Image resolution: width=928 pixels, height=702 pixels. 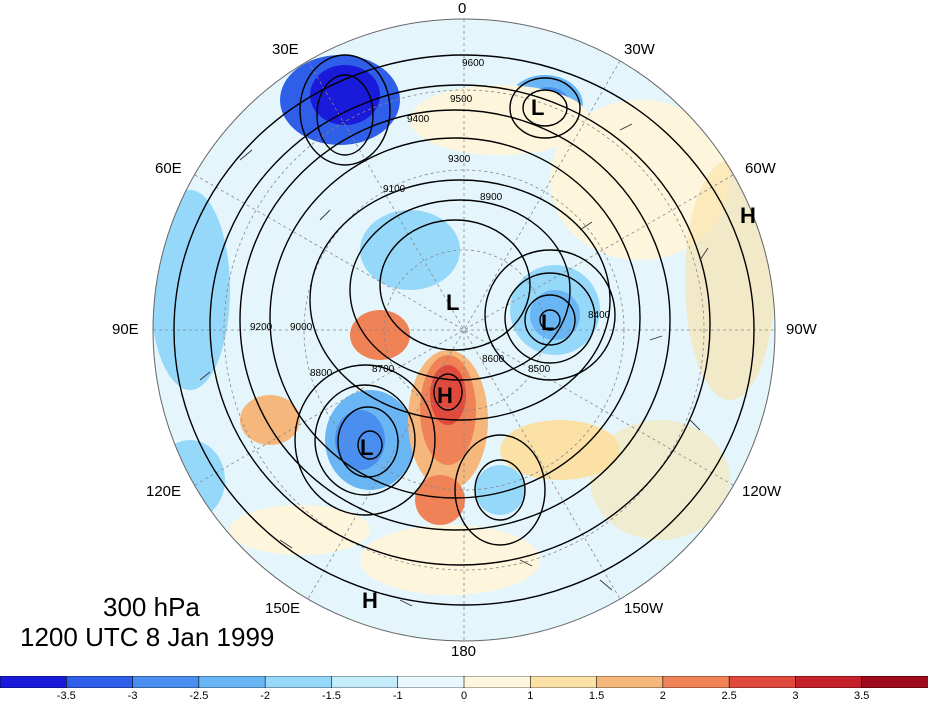 I want to click on contour-label: 9400, so click(x=418, y=119).